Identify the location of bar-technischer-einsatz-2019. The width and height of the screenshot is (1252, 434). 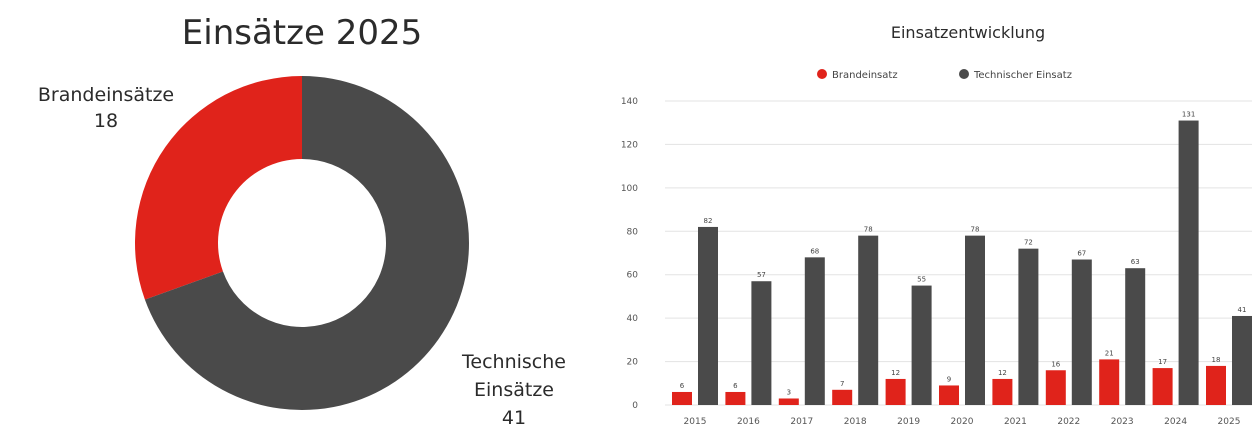
(921, 345).